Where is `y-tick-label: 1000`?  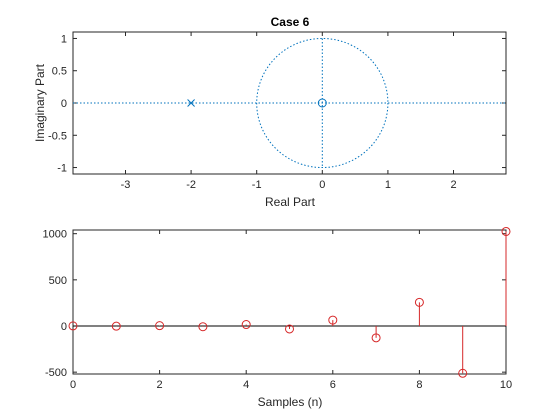 y-tick-label: 1000 is located at coordinates (55, 235).